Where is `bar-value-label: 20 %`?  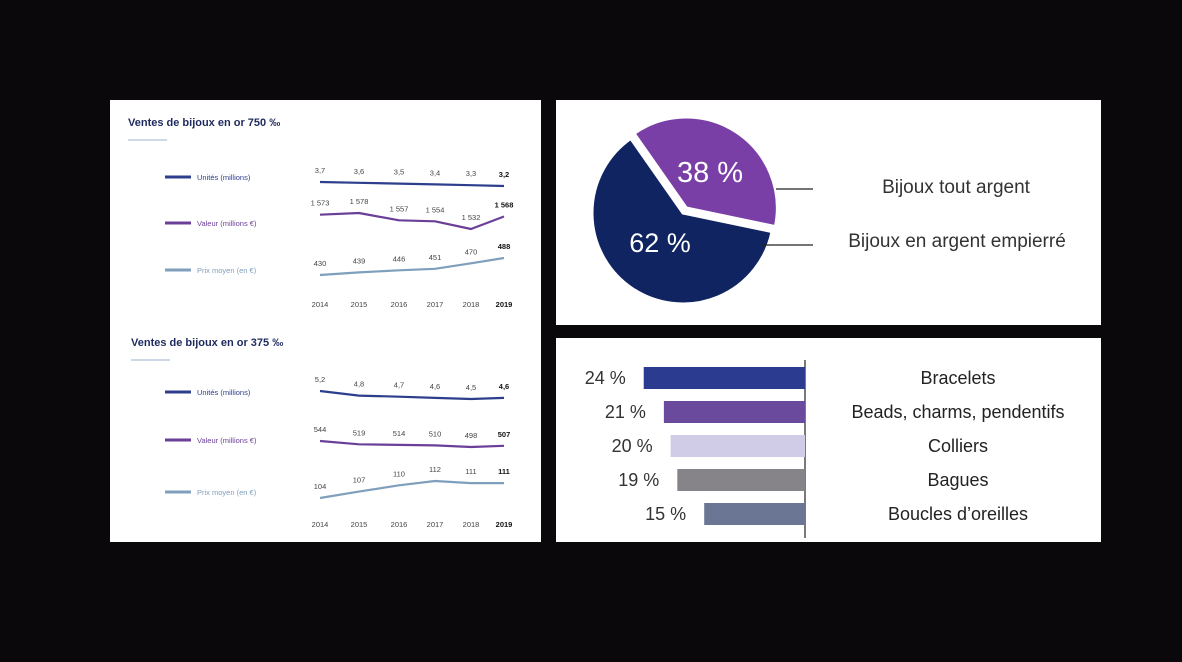
bar-value-label: 20 % is located at coordinates (632, 446).